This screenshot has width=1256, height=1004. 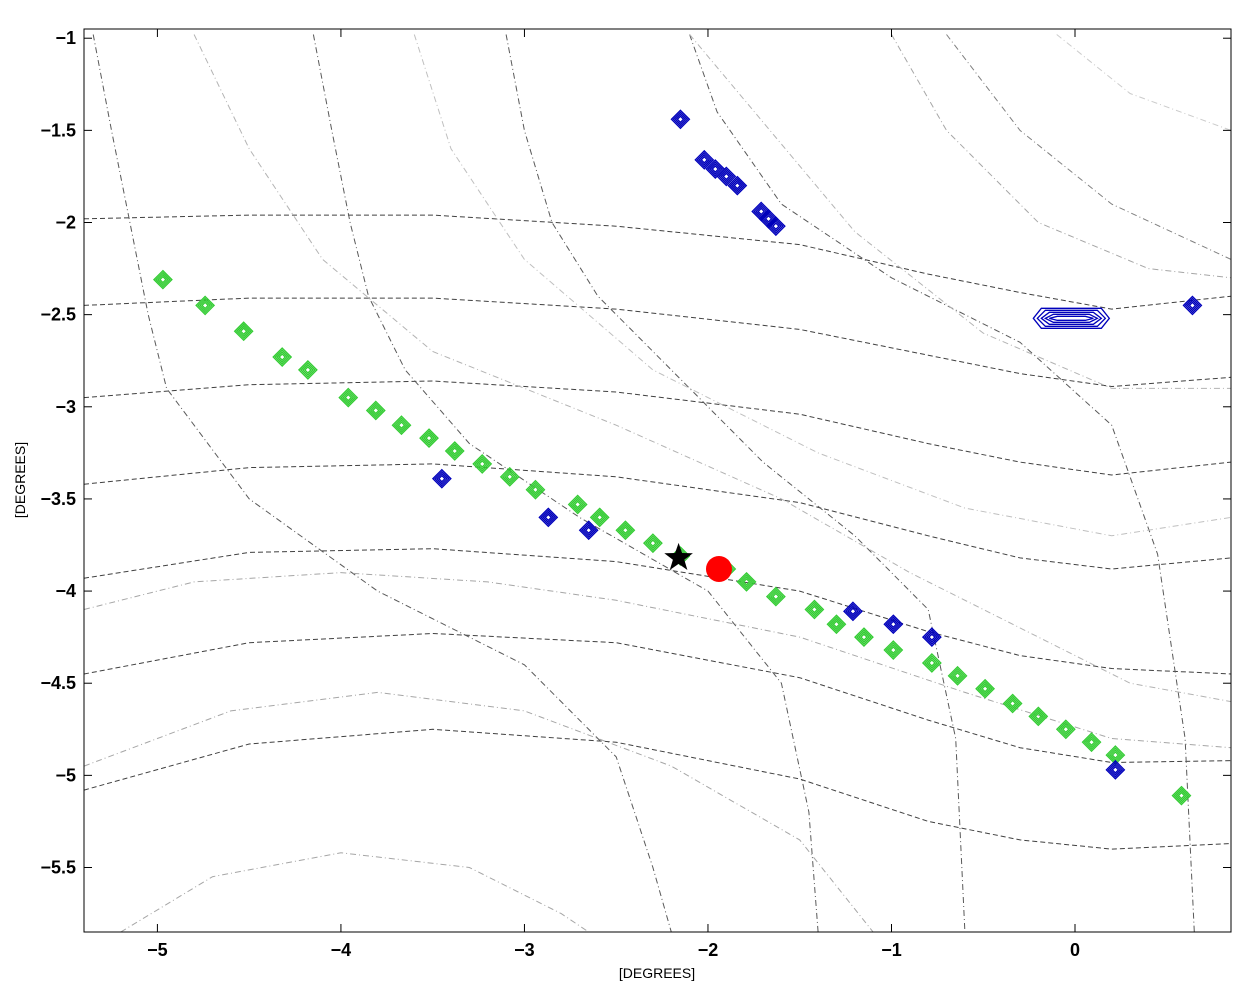 I want to click on circle-marker, so click(x=718, y=568).